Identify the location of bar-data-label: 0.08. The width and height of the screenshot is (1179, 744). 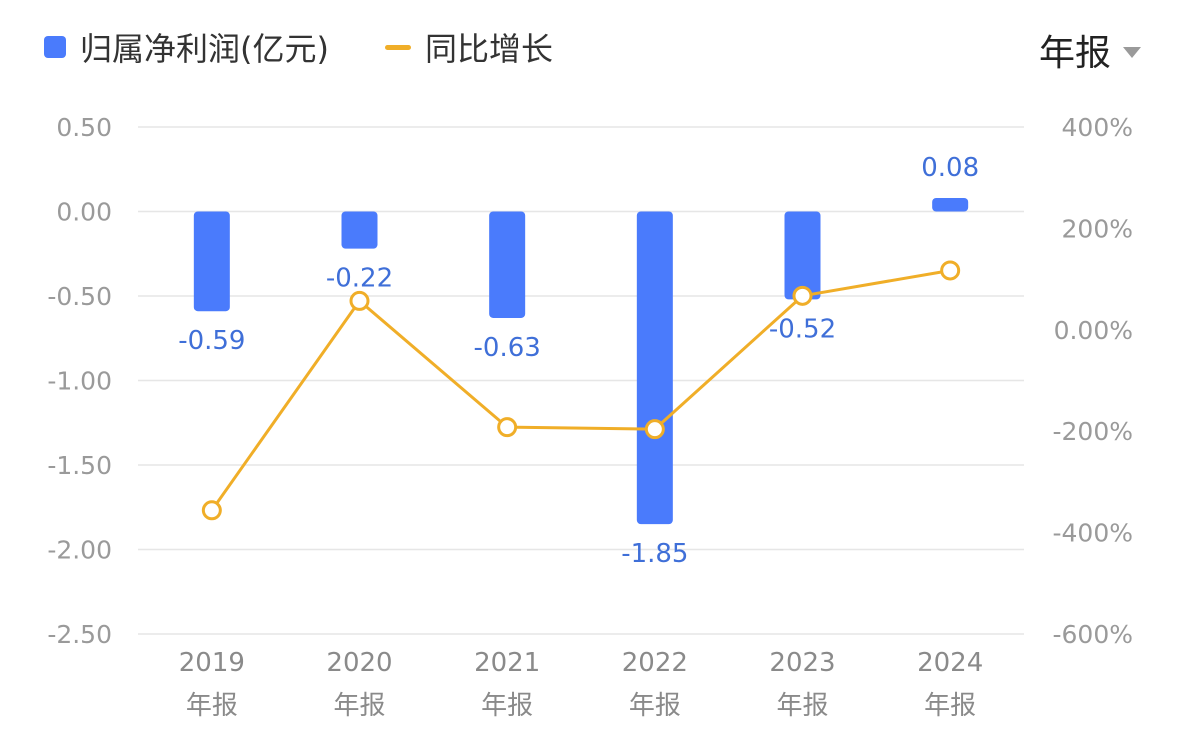
(950, 168).